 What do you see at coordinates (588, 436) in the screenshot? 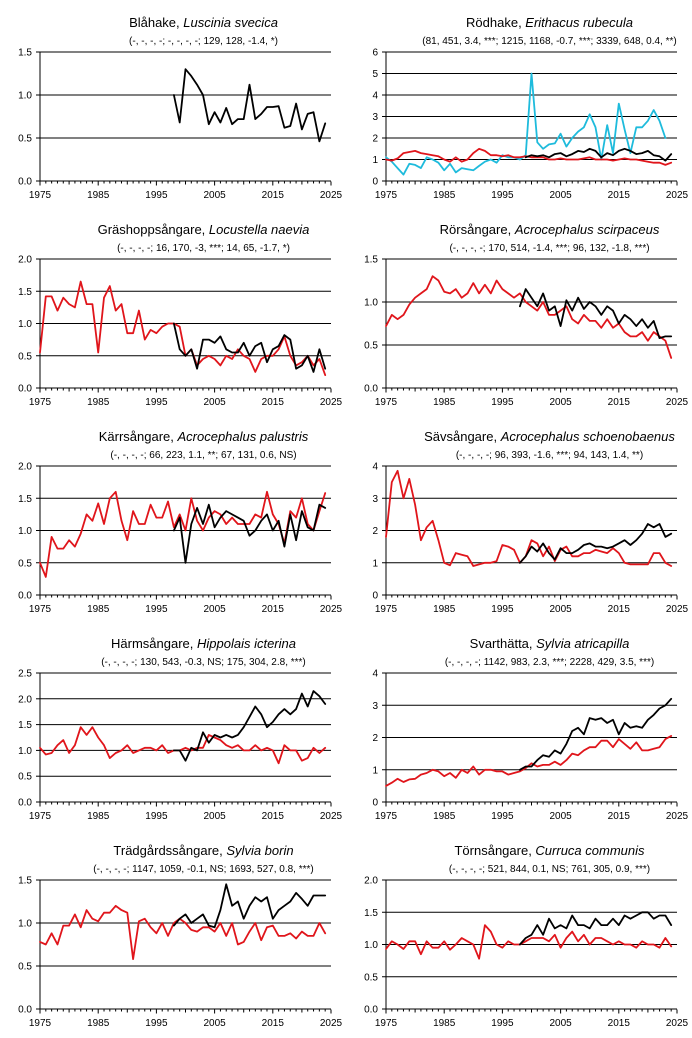
I see `chart-title-latin: Acrocephalus schoenobaenus` at bounding box center [588, 436].